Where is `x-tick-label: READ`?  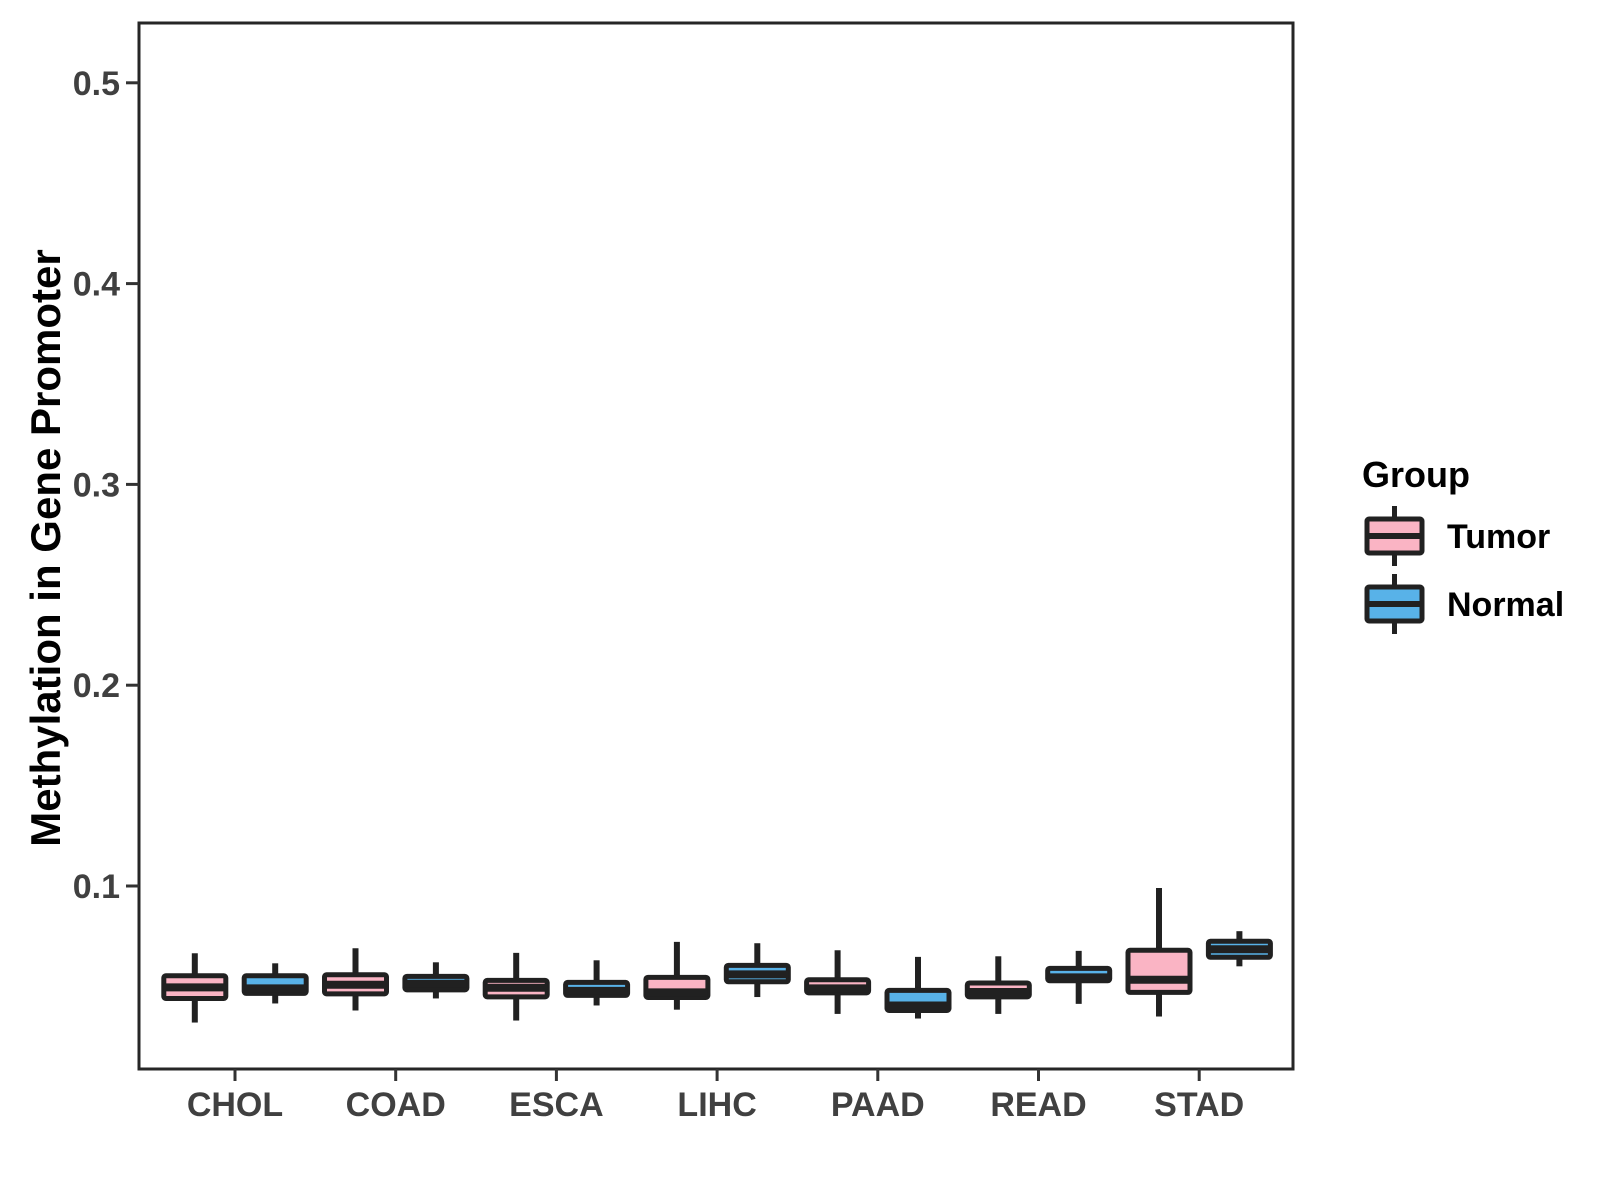
x-tick-label: READ is located at coordinates (1038, 1105).